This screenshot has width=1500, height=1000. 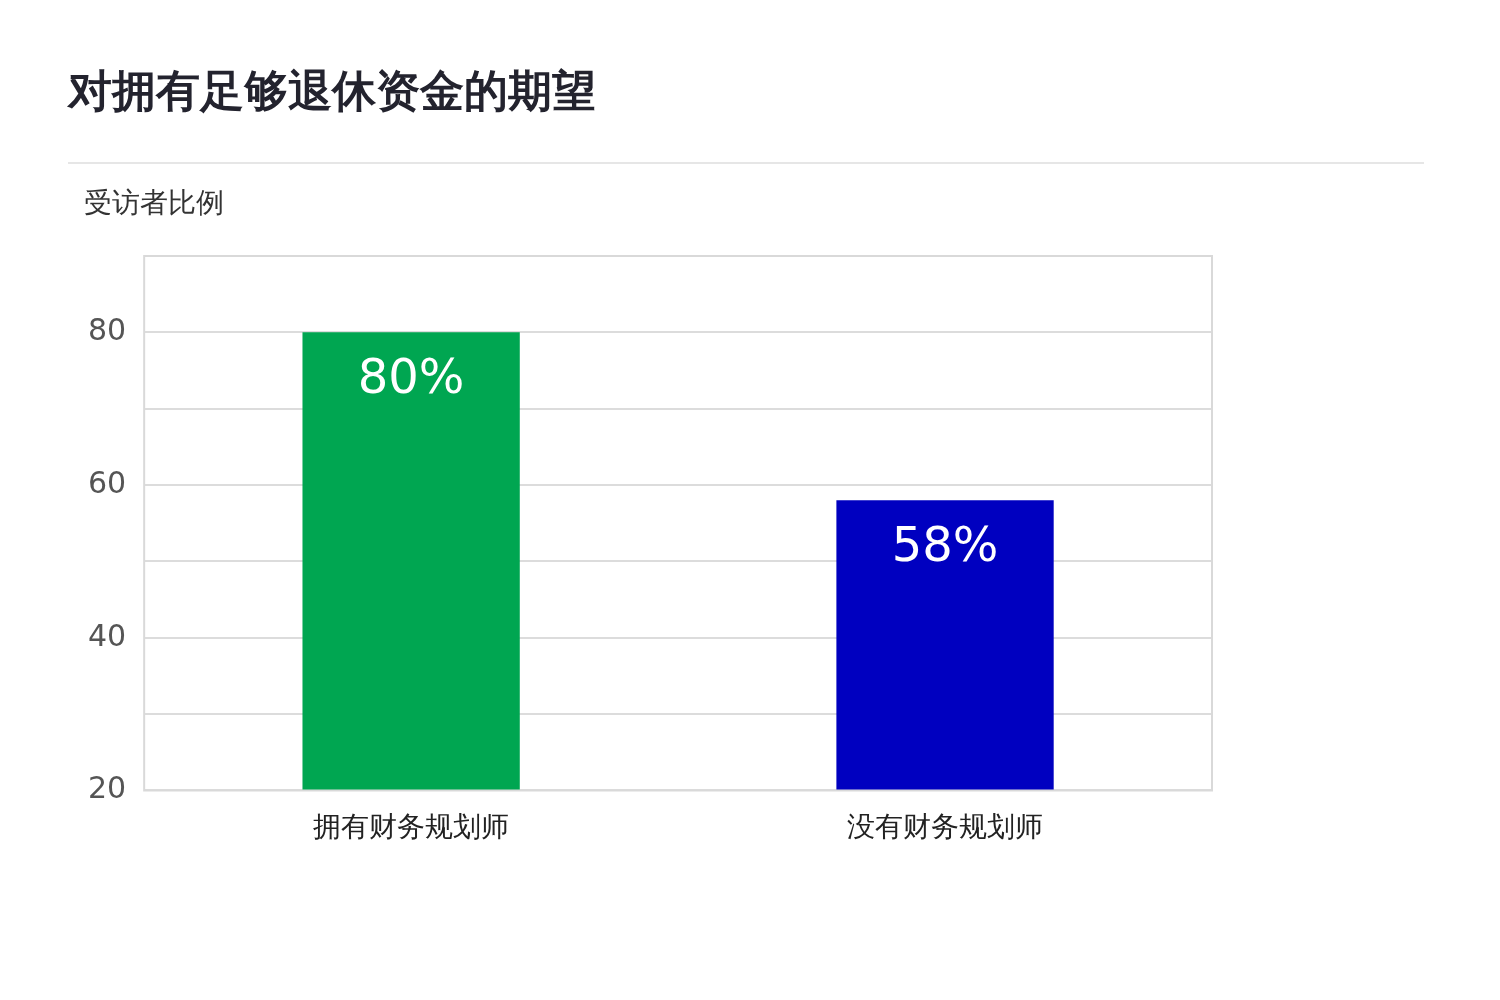 I want to click on y-tick-label: 20, so click(x=107, y=788).